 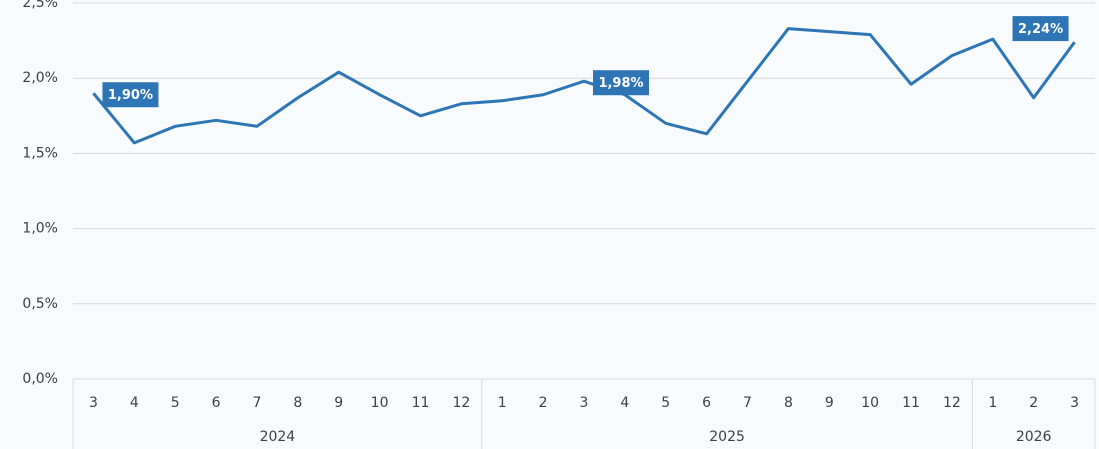 What do you see at coordinates (40, 78) in the screenshot?
I see `y-tick-label: 2,0%` at bounding box center [40, 78].